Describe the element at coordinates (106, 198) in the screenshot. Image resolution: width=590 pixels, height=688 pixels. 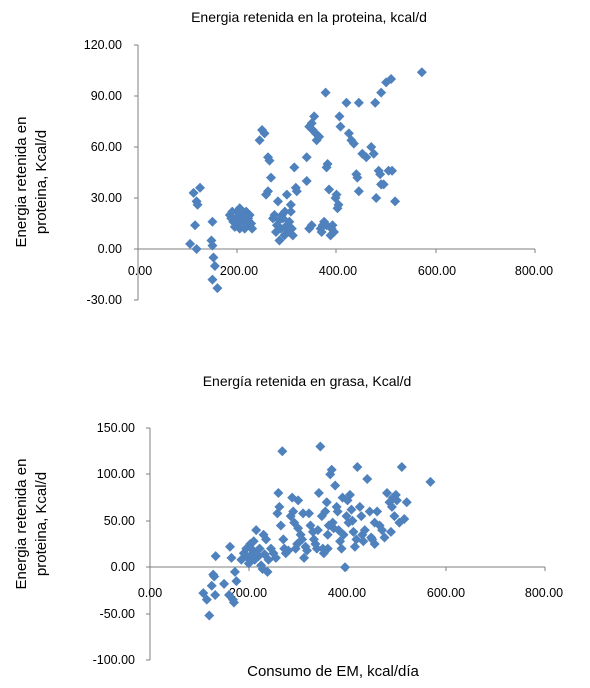
I see `y-tick-label: 30.00` at that location.